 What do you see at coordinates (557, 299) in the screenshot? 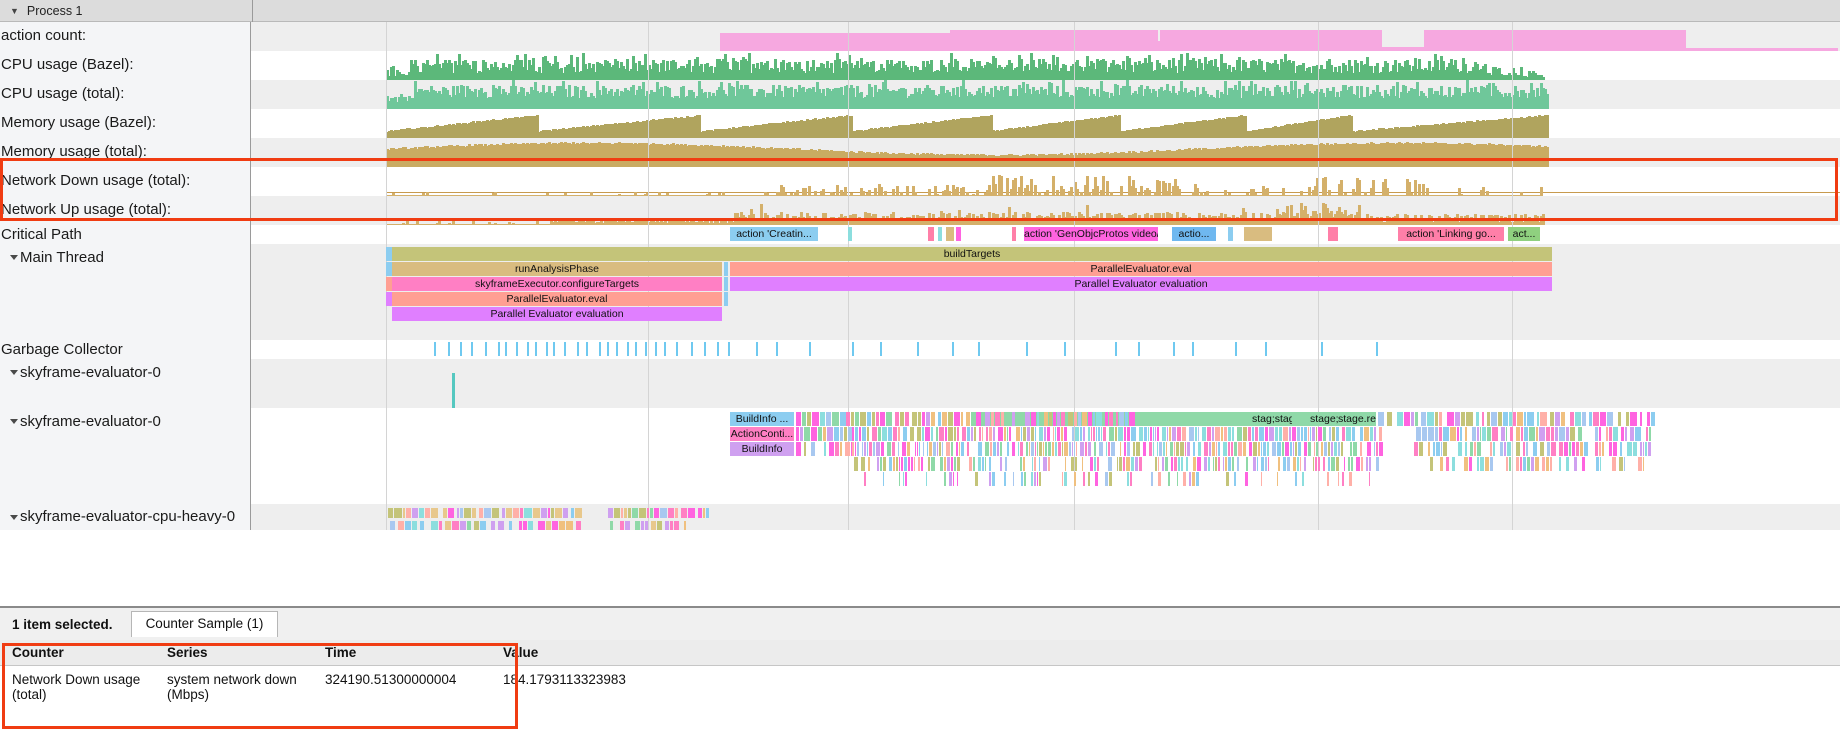
I see `flame-block: ParallelEvaluator.eval` at bounding box center [557, 299].